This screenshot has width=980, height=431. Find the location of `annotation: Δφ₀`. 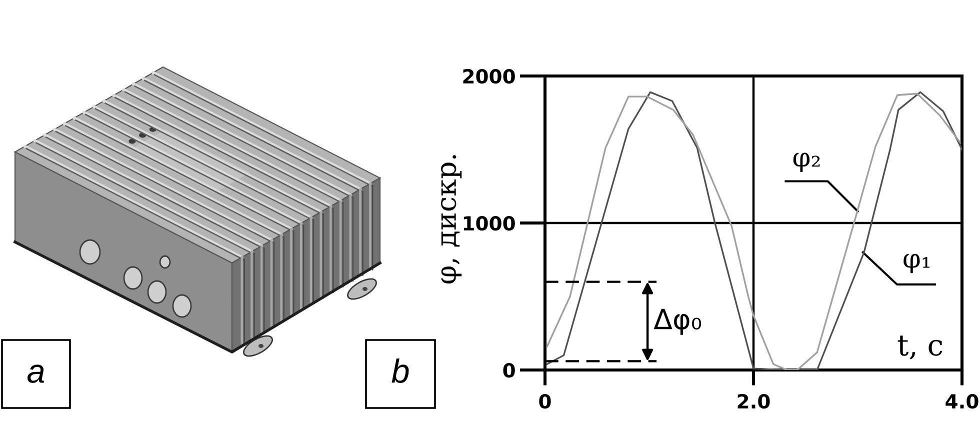

annotation: Δφ₀ is located at coordinates (678, 321).